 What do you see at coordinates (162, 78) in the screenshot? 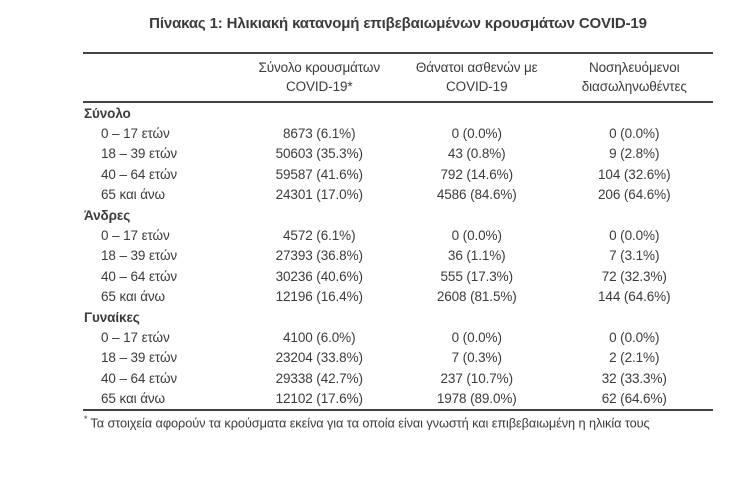
I see `header-empty-cell` at bounding box center [162, 78].